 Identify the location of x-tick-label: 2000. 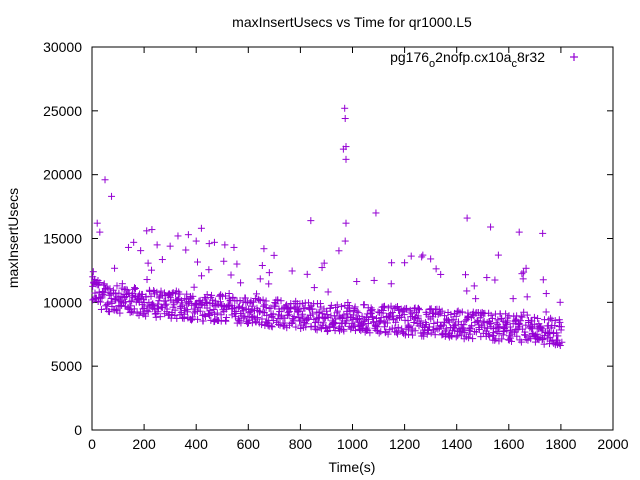
(612, 444).